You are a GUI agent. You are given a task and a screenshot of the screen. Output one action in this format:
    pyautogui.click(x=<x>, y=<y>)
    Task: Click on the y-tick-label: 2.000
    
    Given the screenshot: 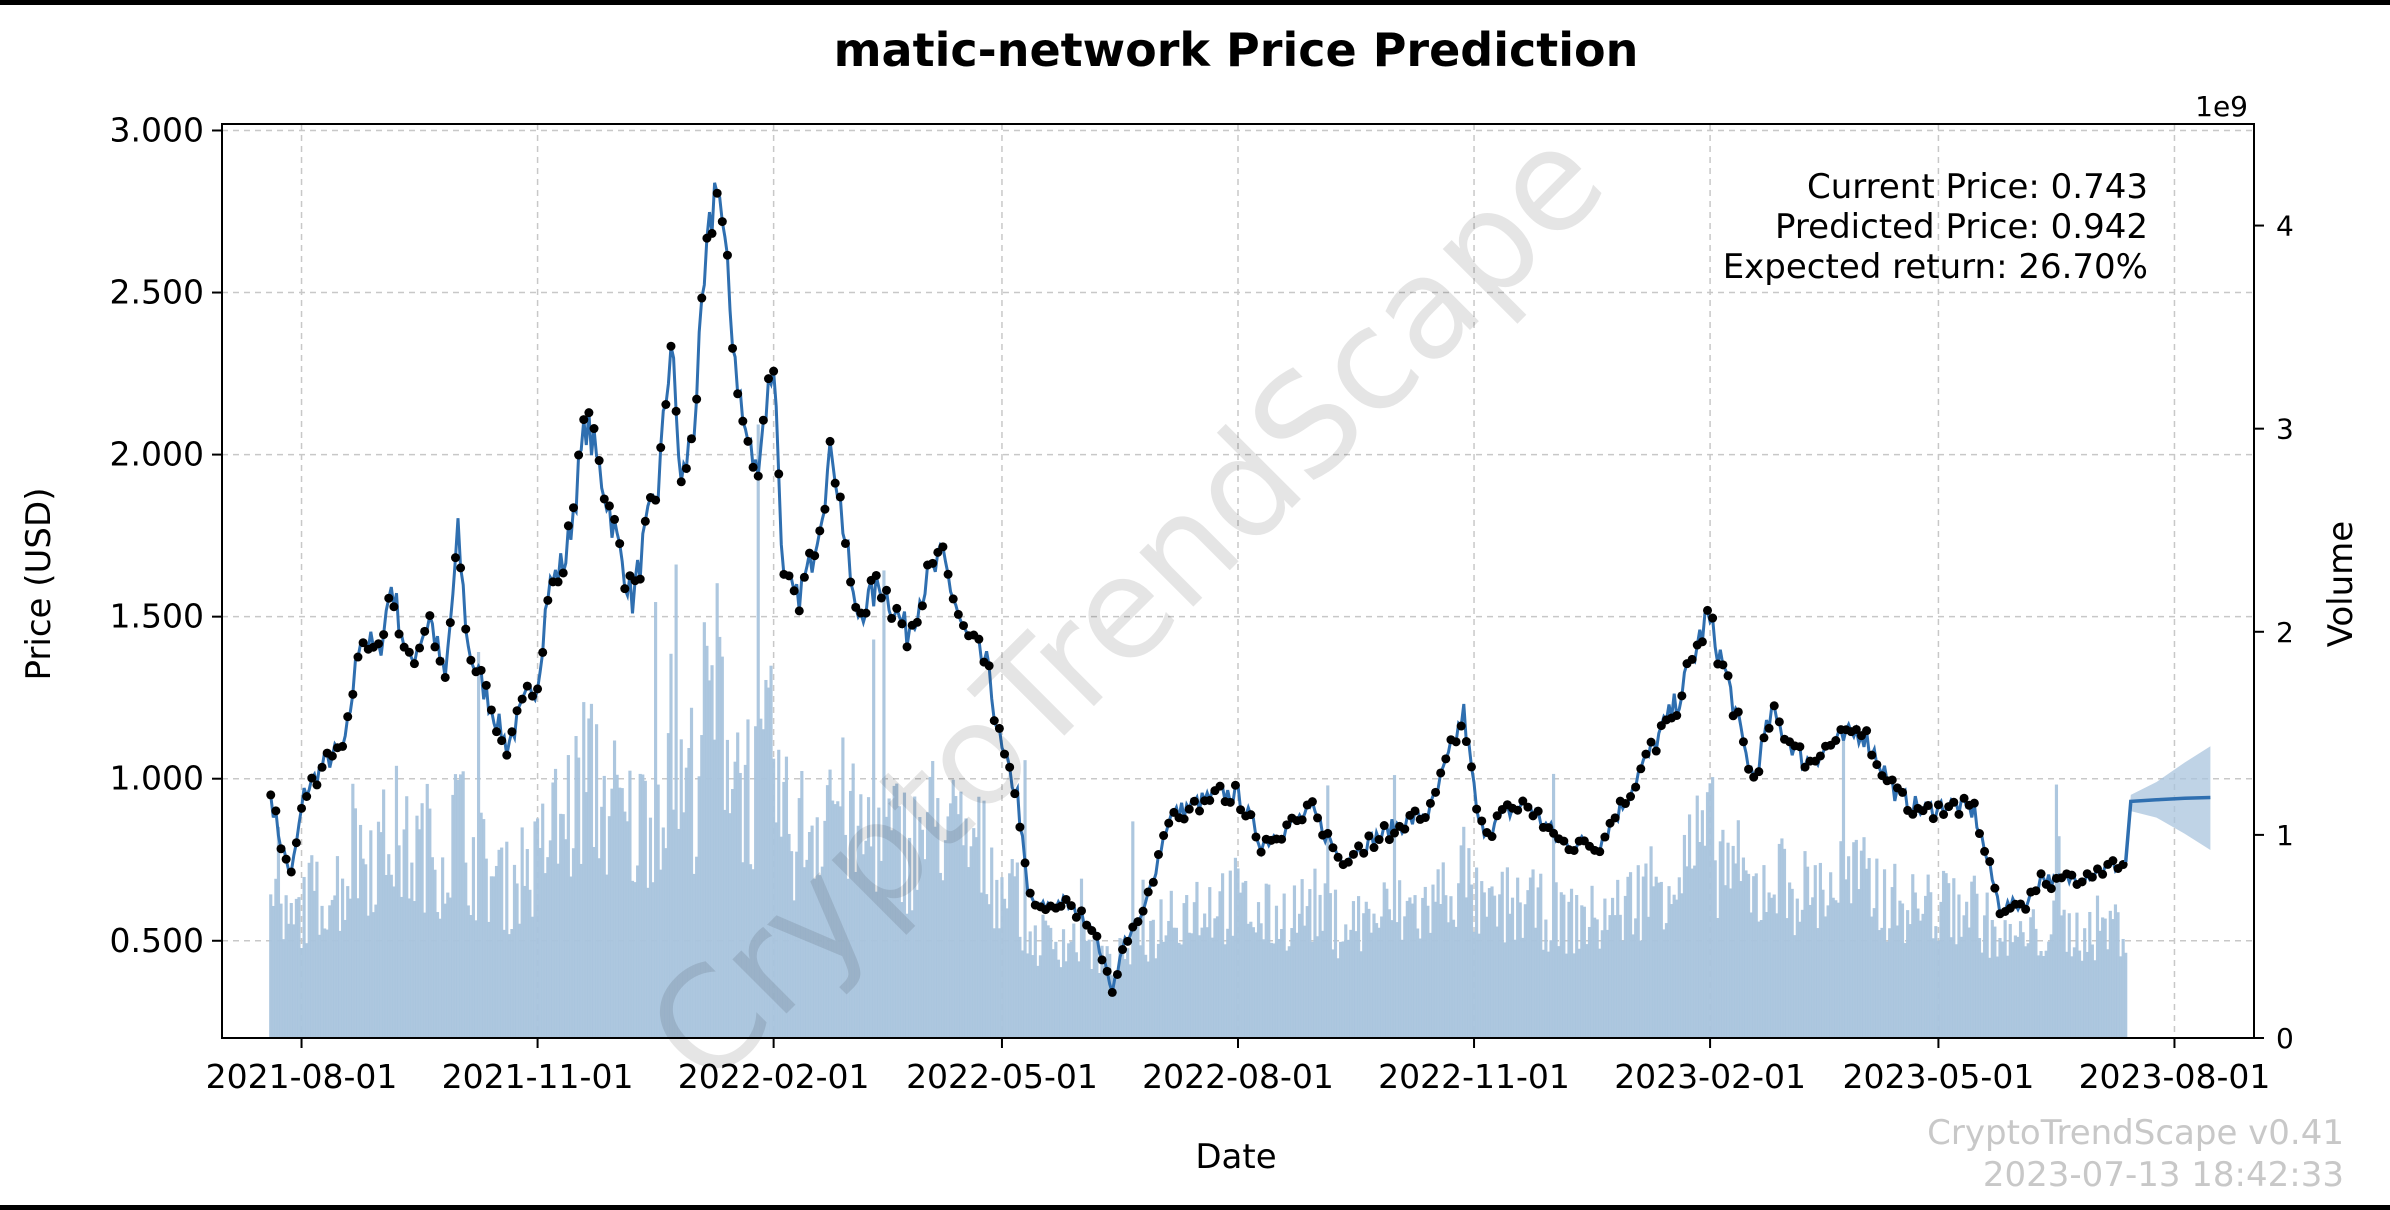 What is the action you would take?
    pyautogui.click(x=157, y=454)
    